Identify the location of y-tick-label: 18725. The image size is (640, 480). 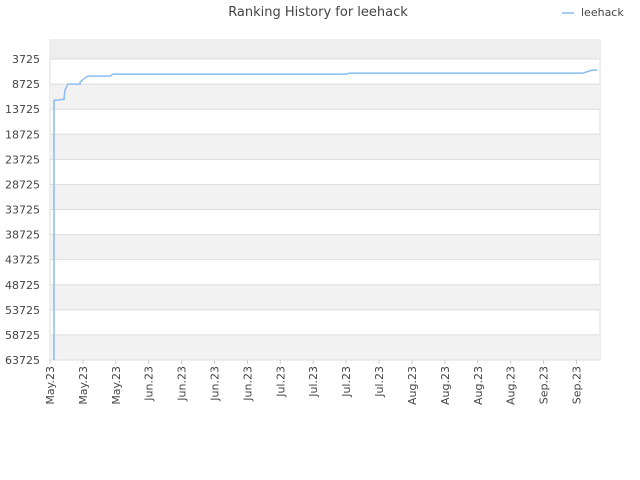
(22, 134).